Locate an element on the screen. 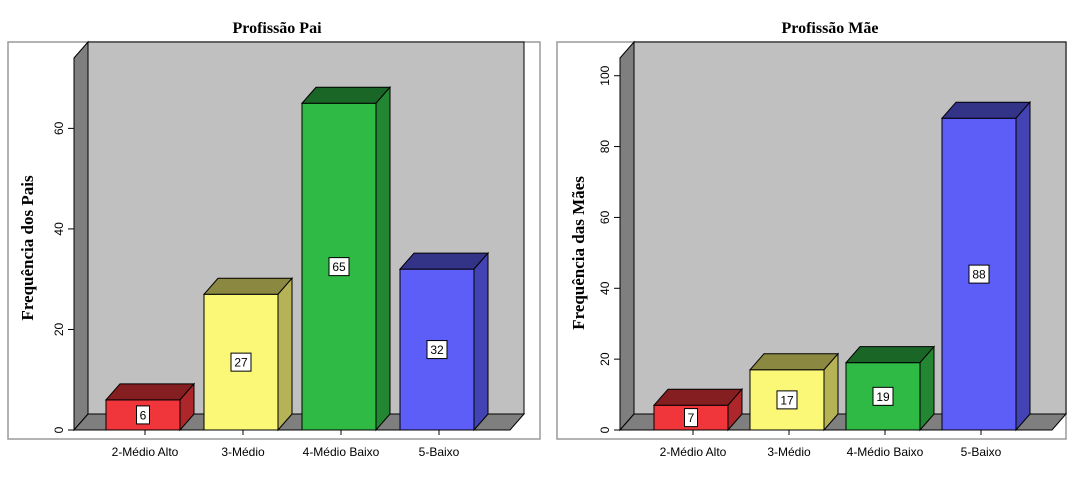  data-label: 6 is located at coordinates (143, 415).